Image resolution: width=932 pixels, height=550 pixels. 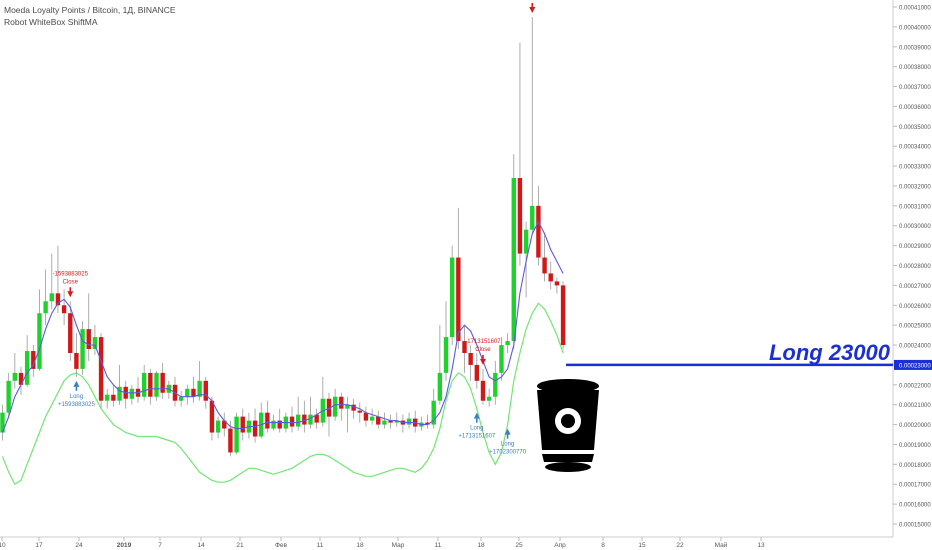 What do you see at coordinates (761, 545) in the screenshot?
I see `time-tick-label: 13` at bounding box center [761, 545].